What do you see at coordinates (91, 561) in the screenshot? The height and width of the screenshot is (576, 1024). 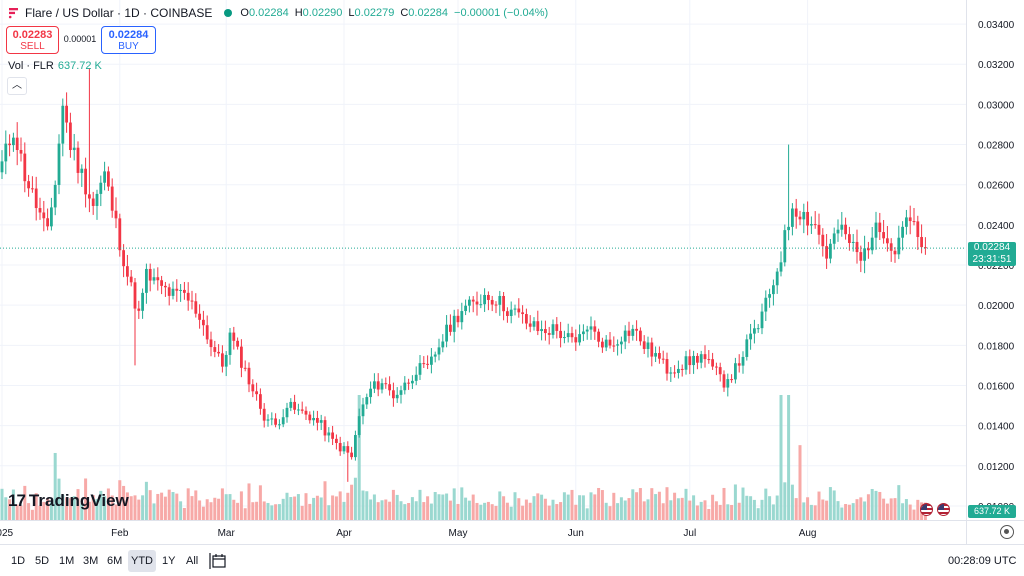 I see `range-button-3m: 3M` at bounding box center [91, 561].